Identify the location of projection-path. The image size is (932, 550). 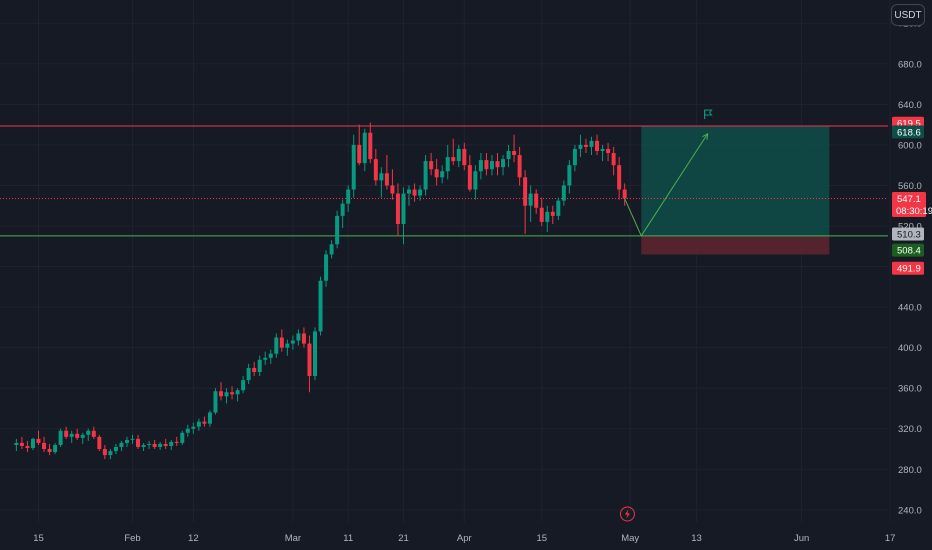
(666, 185).